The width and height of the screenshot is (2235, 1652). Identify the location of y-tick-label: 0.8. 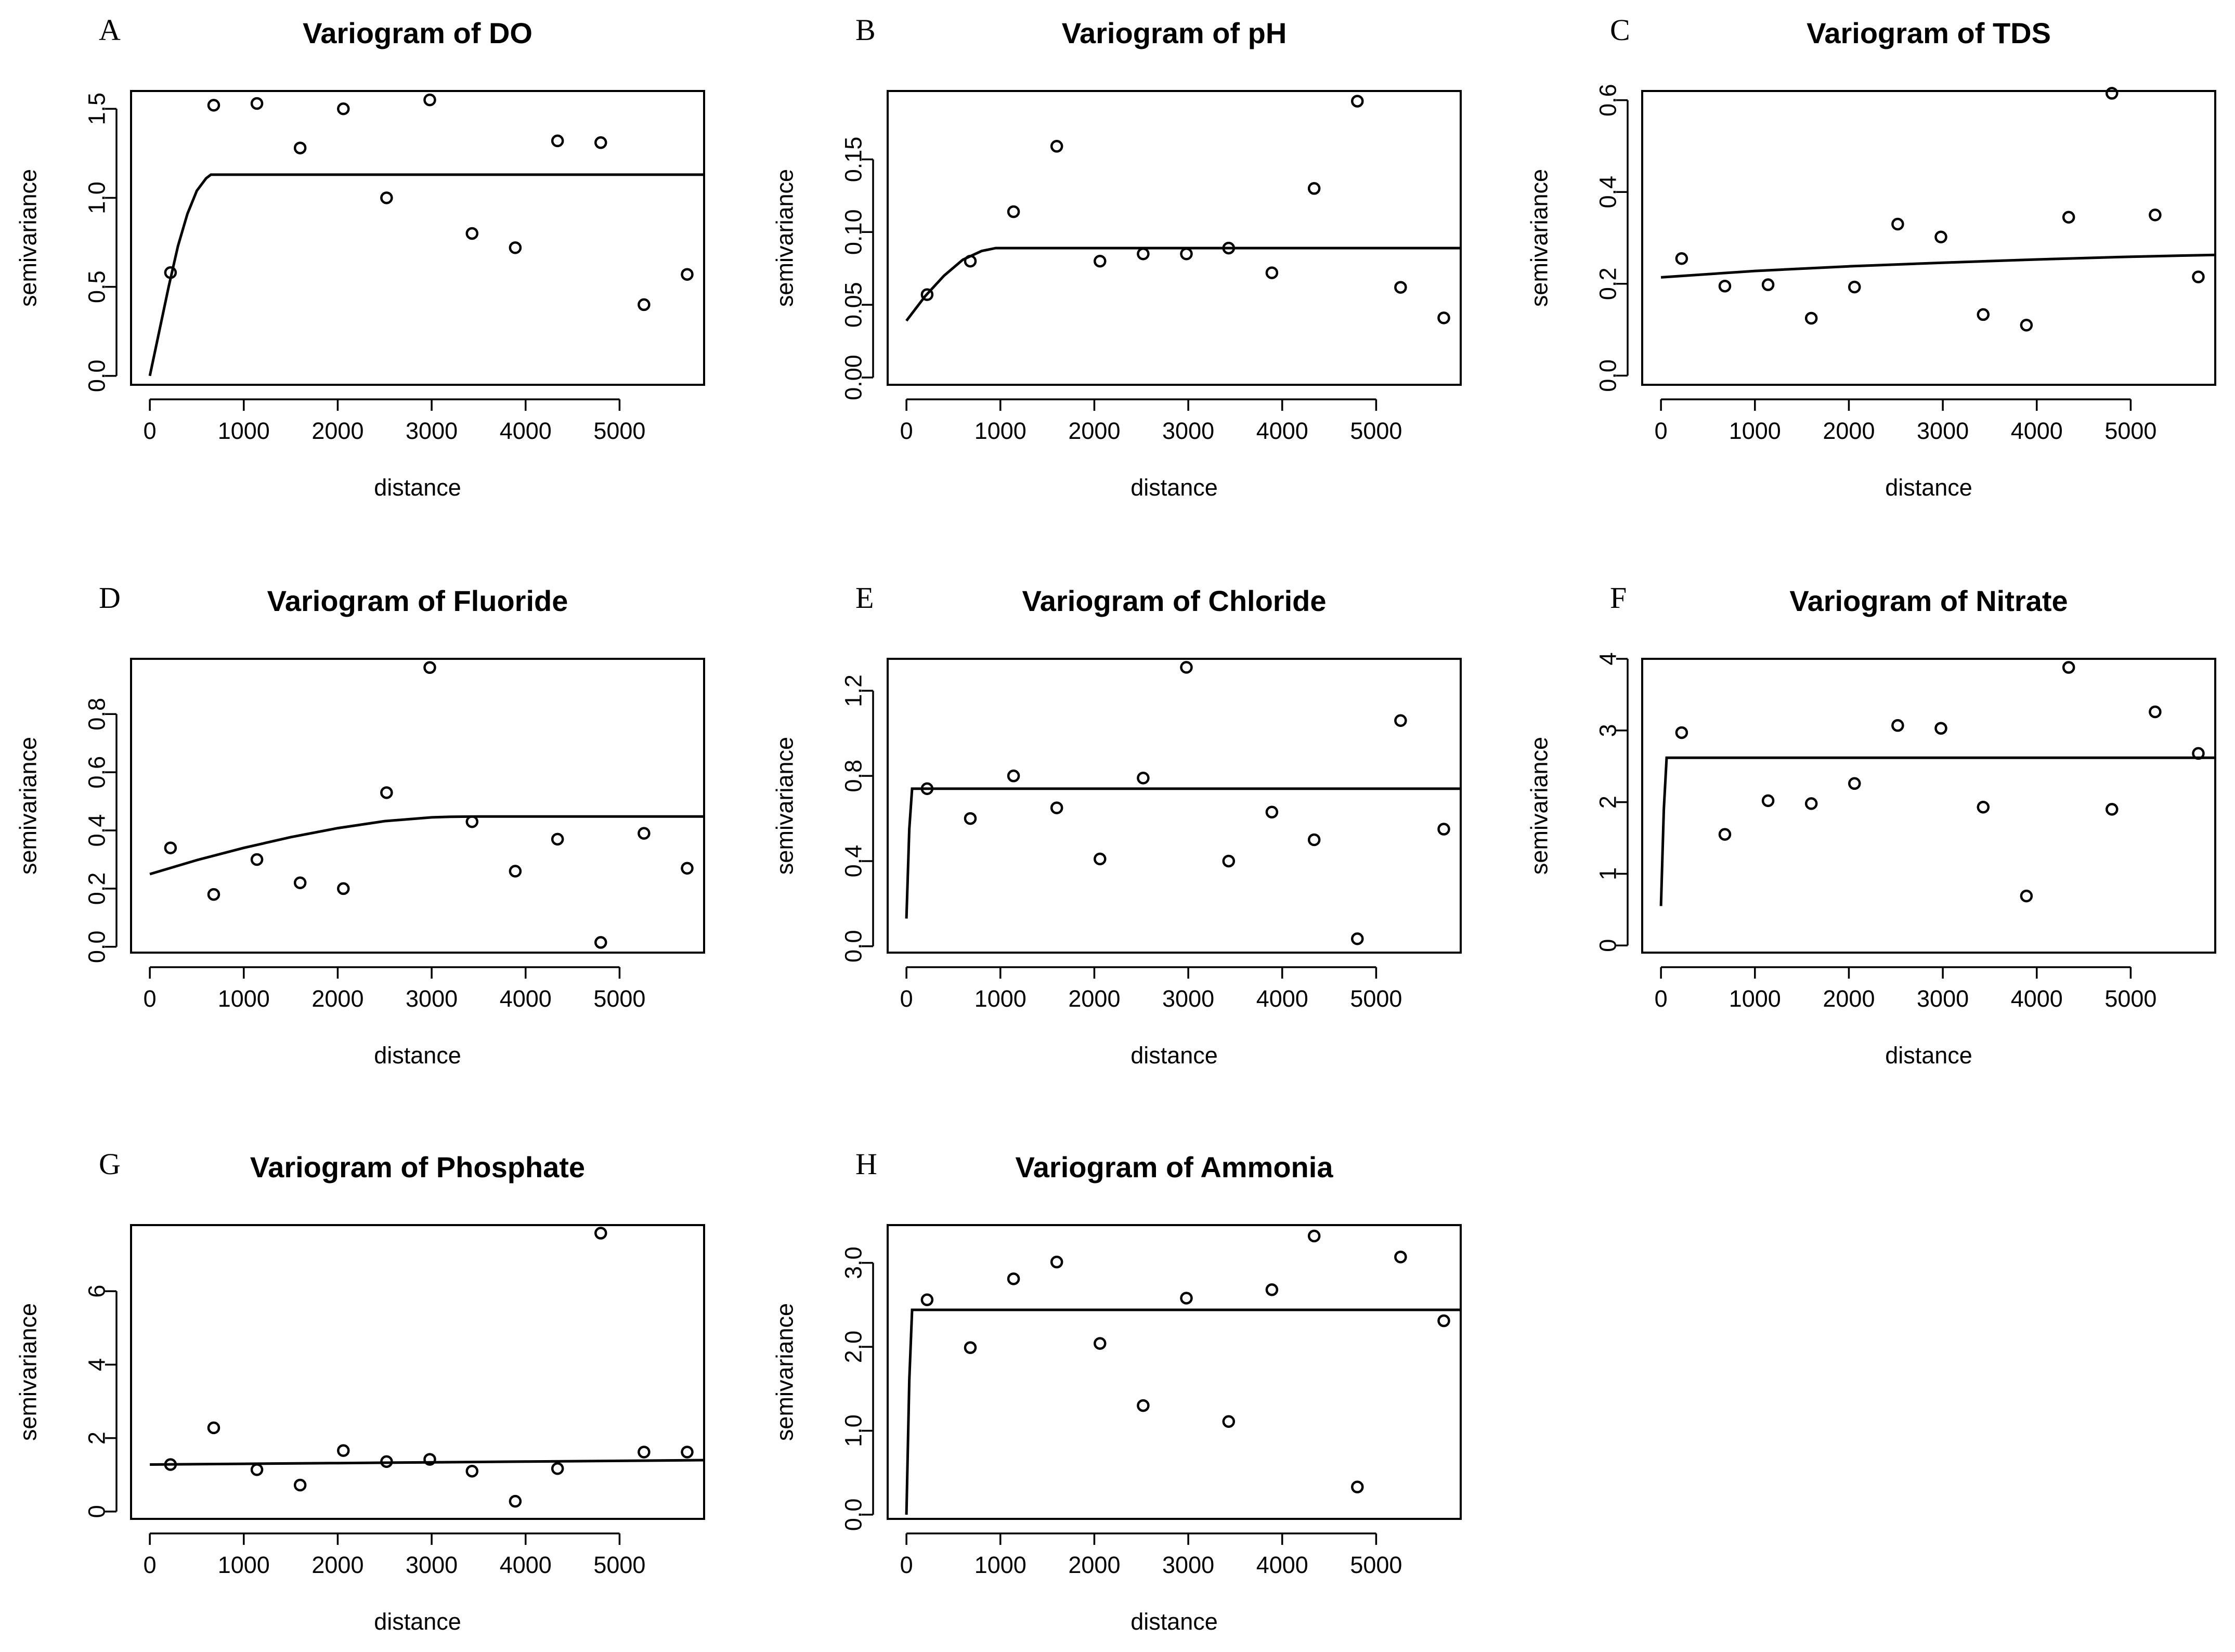
(853, 776).